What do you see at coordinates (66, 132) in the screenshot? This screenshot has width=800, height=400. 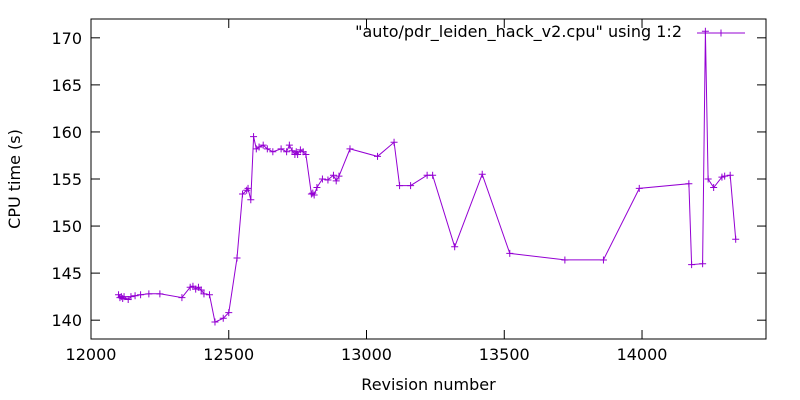 I see `y-tick-label: 160` at bounding box center [66, 132].